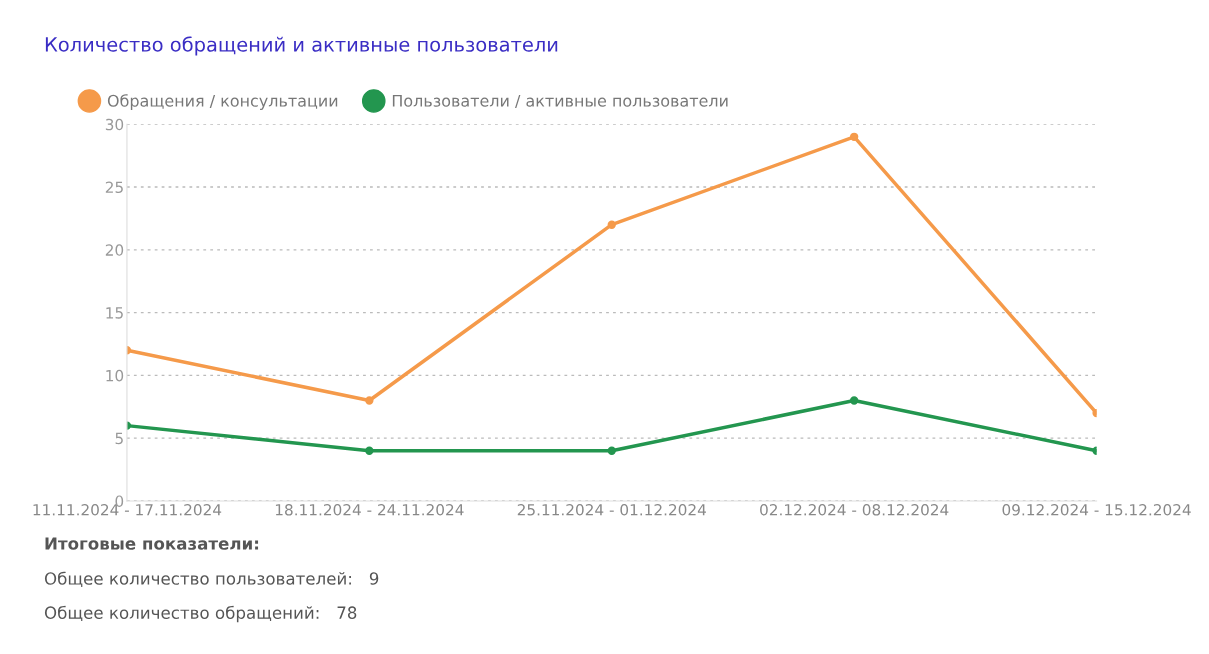  I want to click on x-tick-label: 18.11.2024 - 24.11.2024, so click(369, 510).